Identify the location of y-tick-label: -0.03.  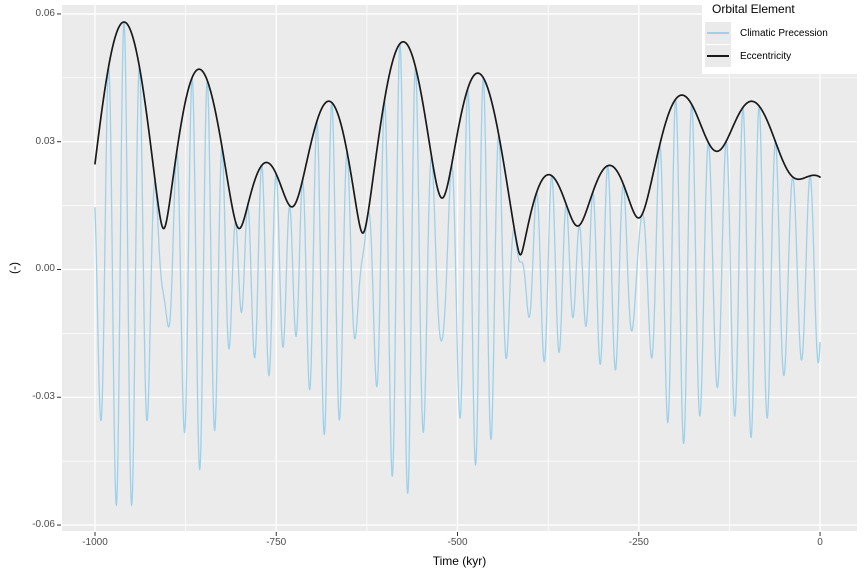
(43, 397).